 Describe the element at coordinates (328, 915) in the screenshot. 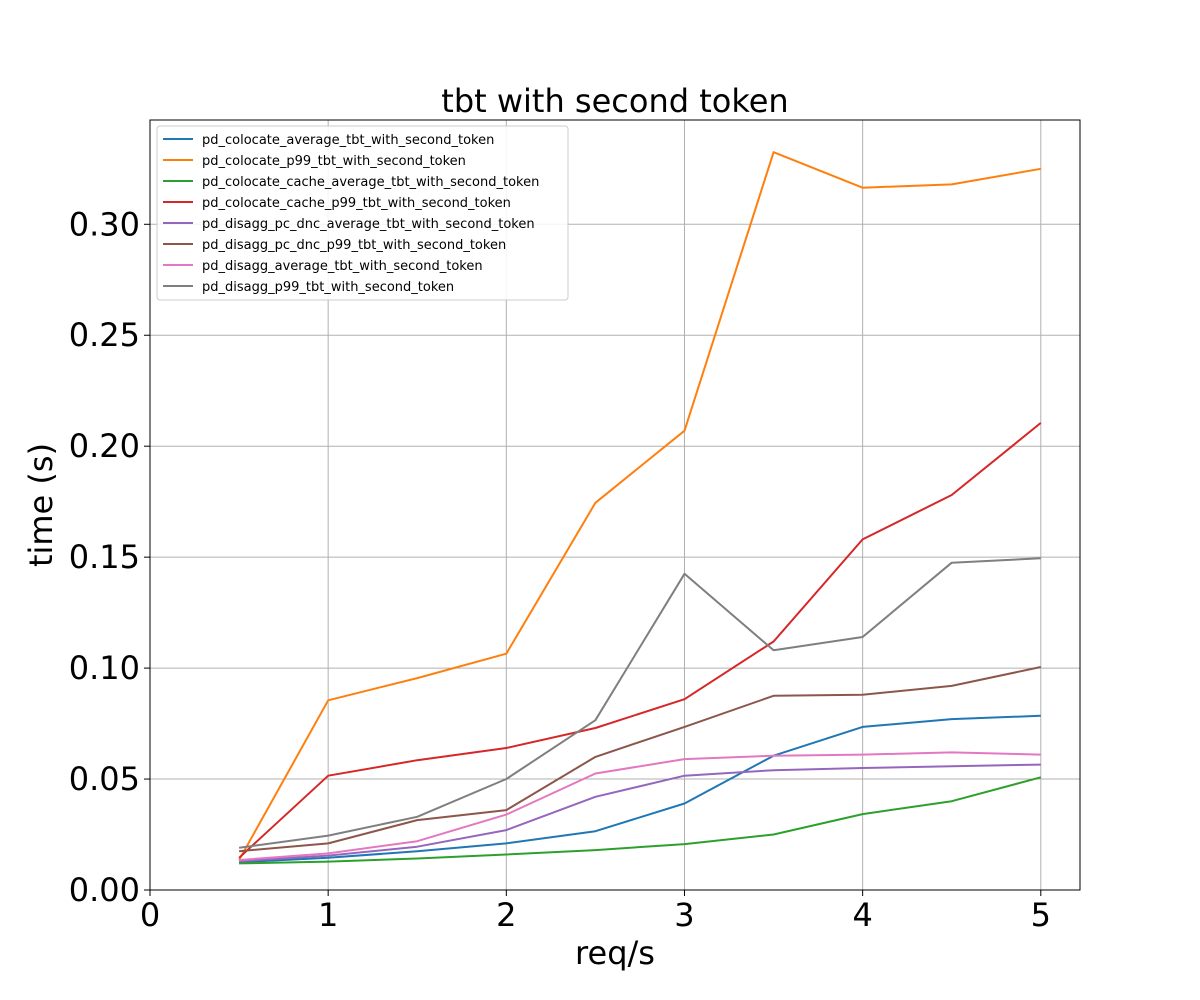

I see `x-tick-label: 1` at that location.